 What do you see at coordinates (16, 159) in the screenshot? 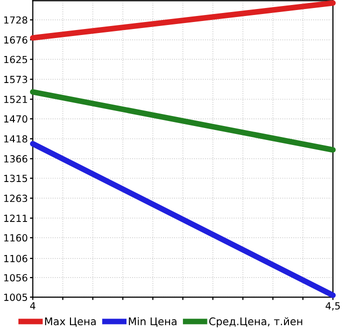
I see `y-tick-label: 1366` at bounding box center [16, 159].